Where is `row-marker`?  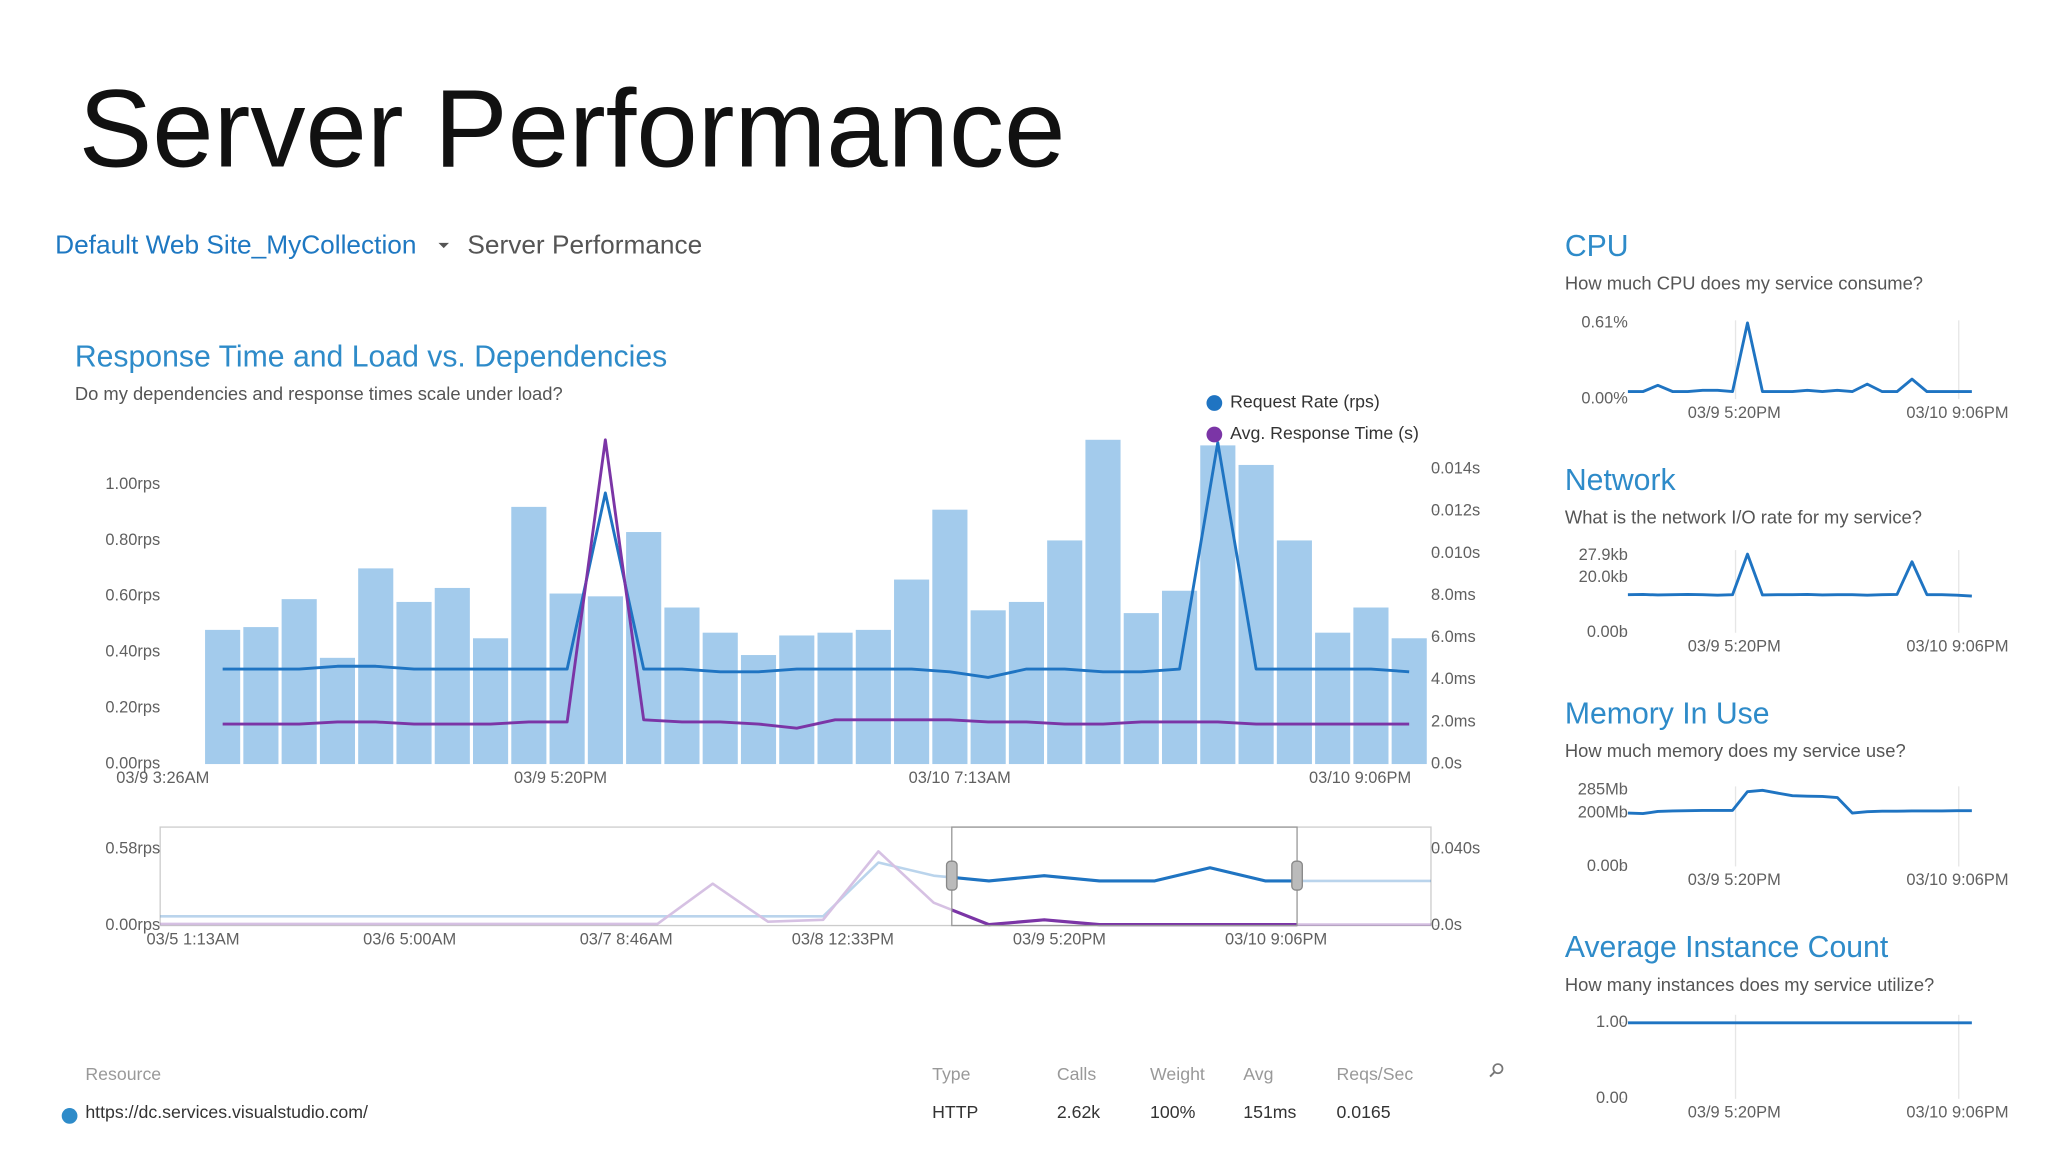 row-marker is located at coordinates (69, 1116).